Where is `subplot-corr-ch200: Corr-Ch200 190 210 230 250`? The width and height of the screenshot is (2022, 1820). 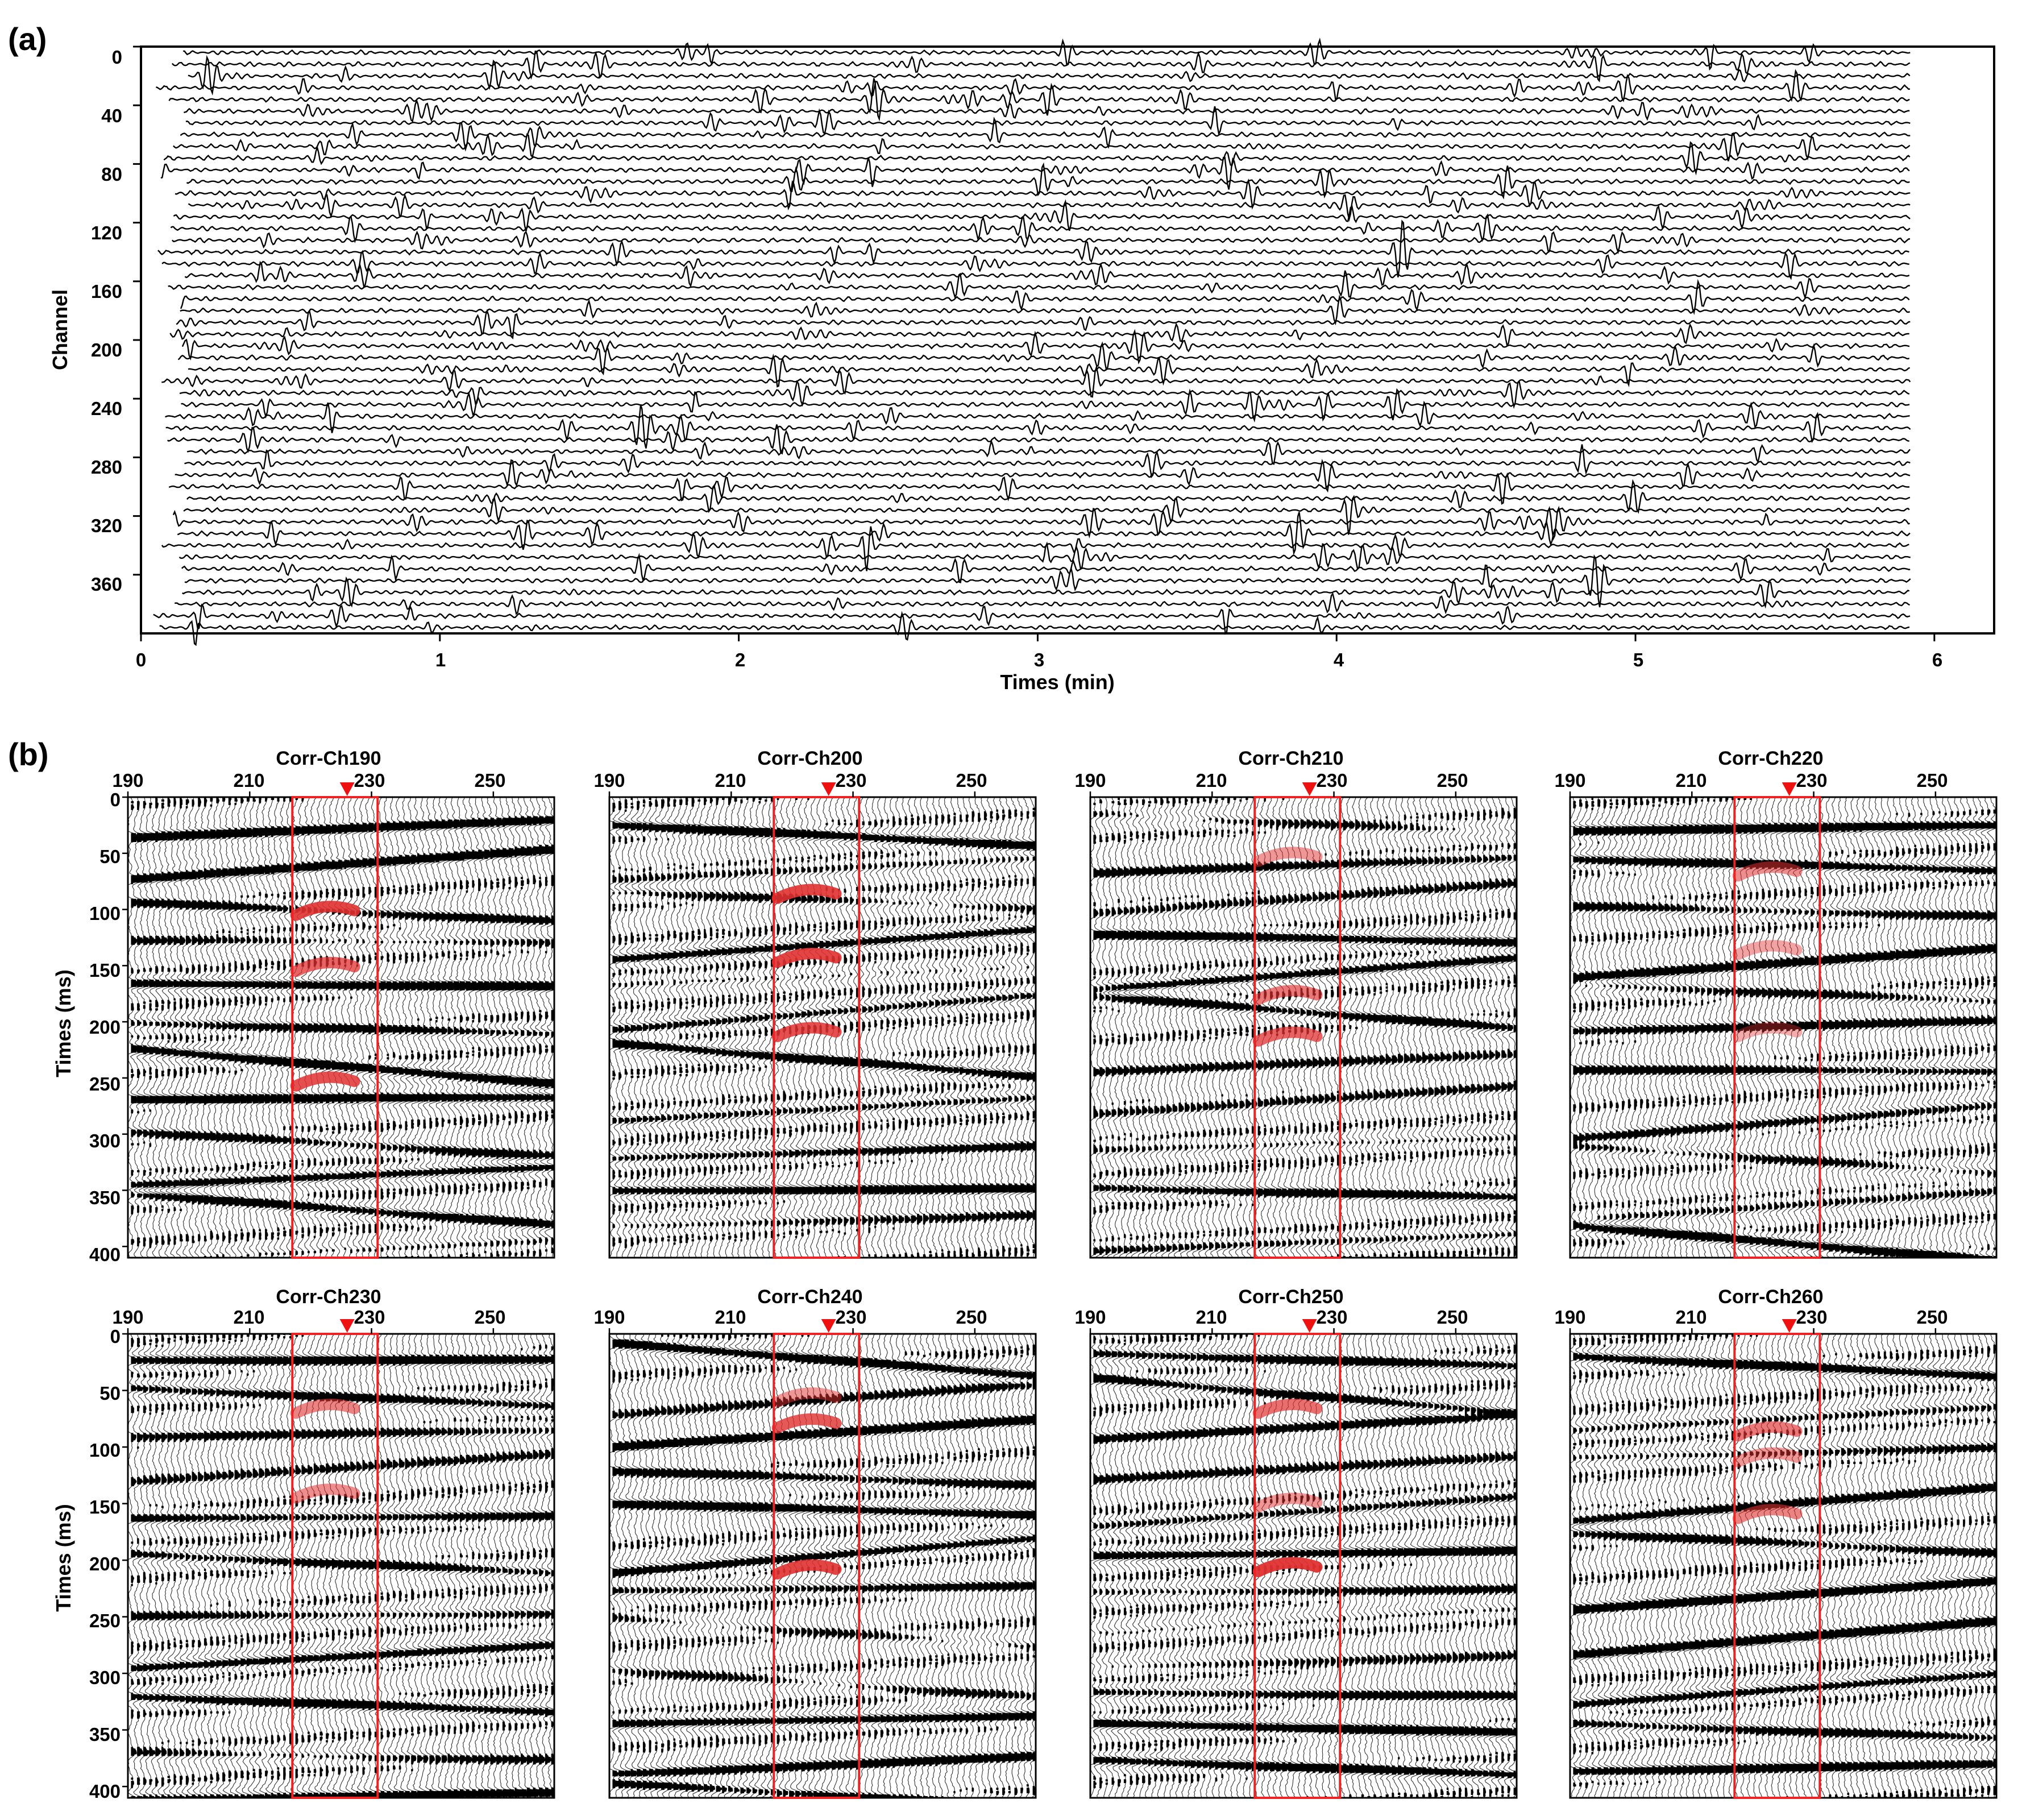
subplot-corr-ch200: Corr-Ch200 190 210 230 250 is located at coordinates (819, 1003).